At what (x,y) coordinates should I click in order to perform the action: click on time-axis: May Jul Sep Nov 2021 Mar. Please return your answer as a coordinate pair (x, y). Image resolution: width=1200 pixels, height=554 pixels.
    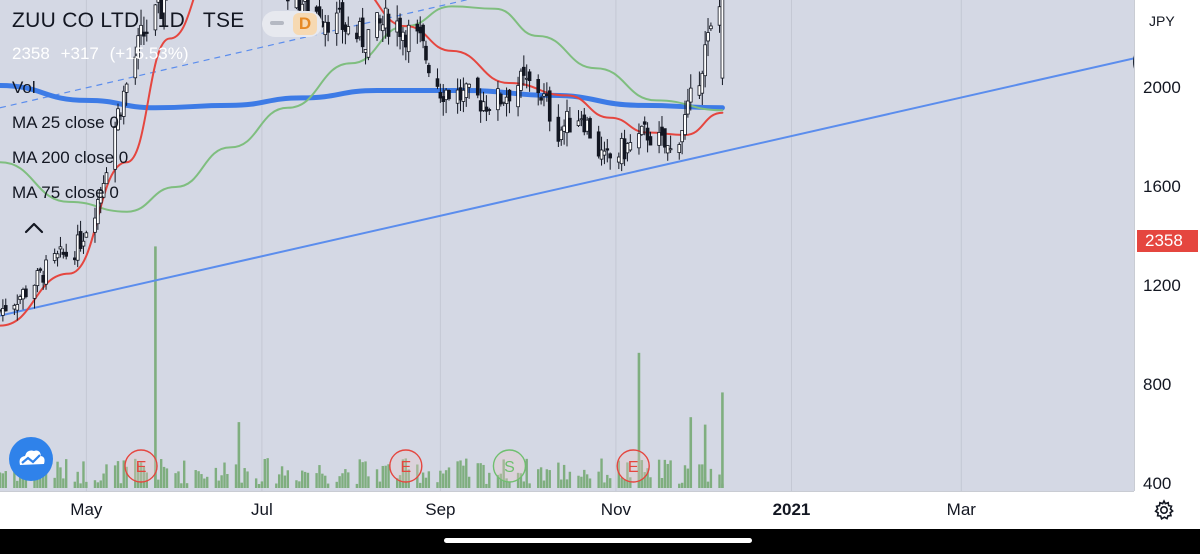
    Looking at the image, I should click on (567, 510).